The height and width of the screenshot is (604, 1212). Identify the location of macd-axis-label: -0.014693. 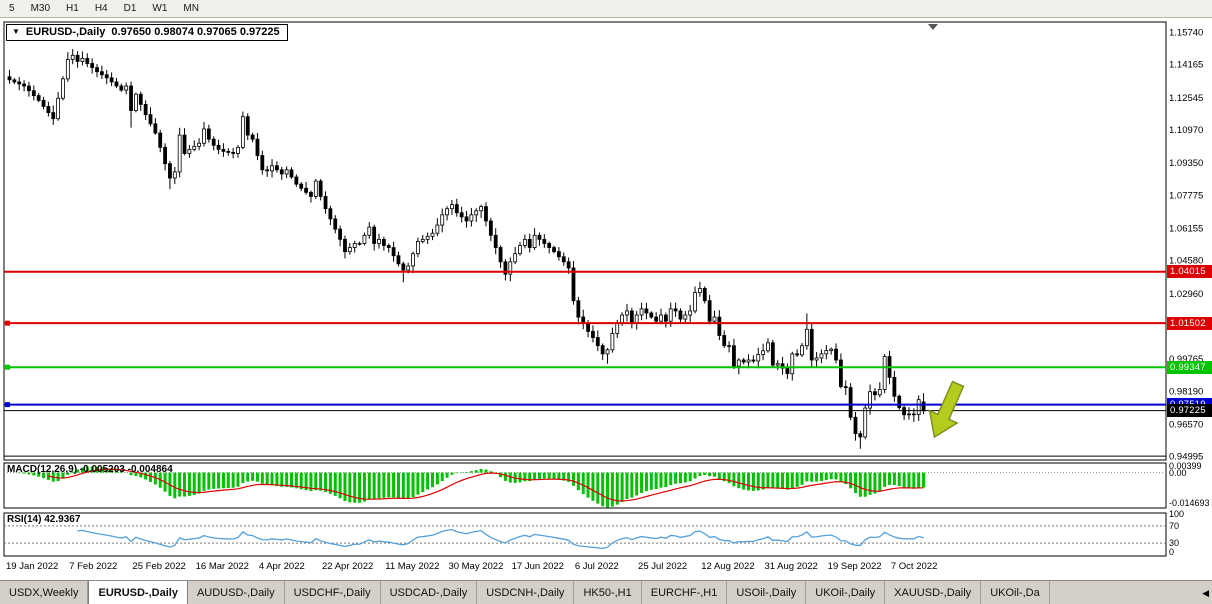
(1189, 503).